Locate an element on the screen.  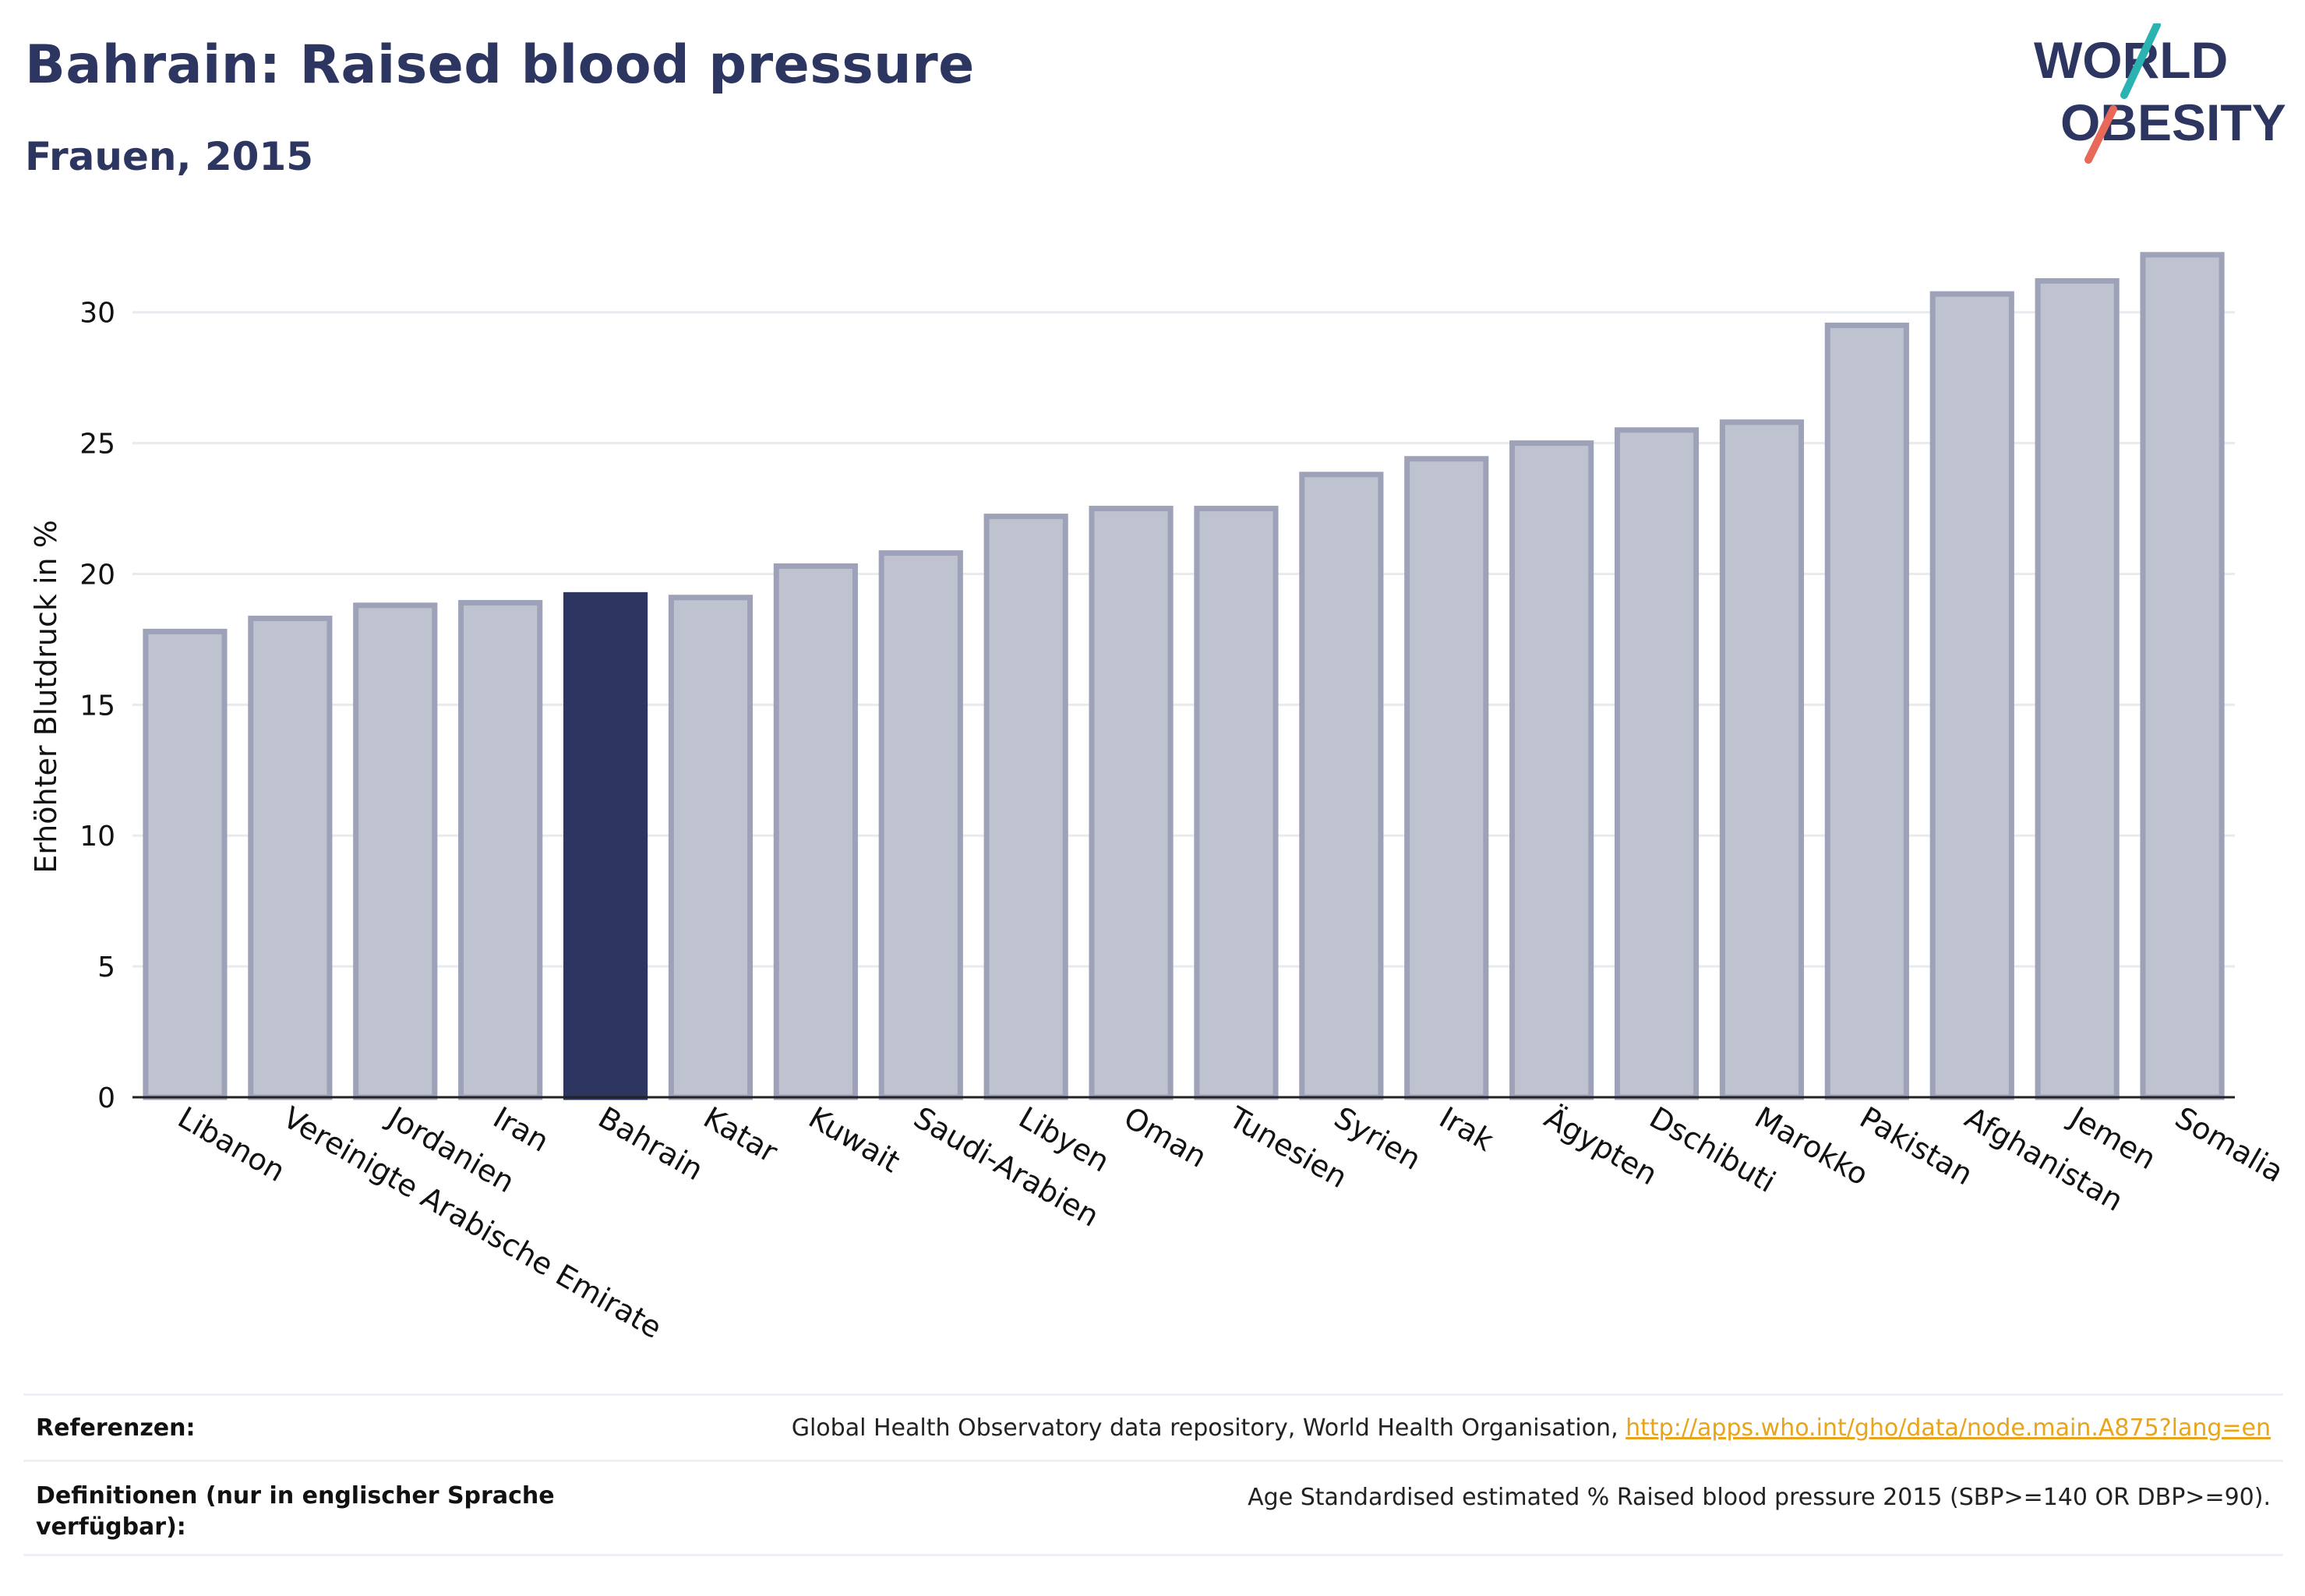
x-tick-label: Somalia is located at coordinates (2229, 1144).